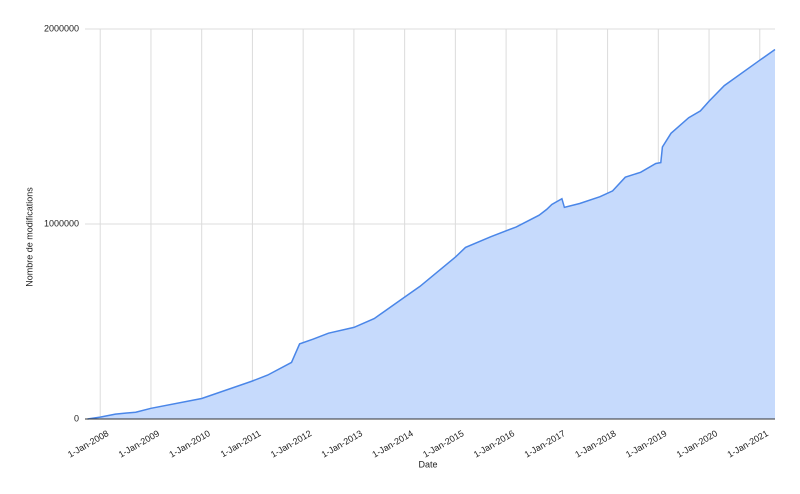  Describe the element at coordinates (291, 443) in the screenshot. I see `x-tick-label: 1-Jan-2012` at that location.